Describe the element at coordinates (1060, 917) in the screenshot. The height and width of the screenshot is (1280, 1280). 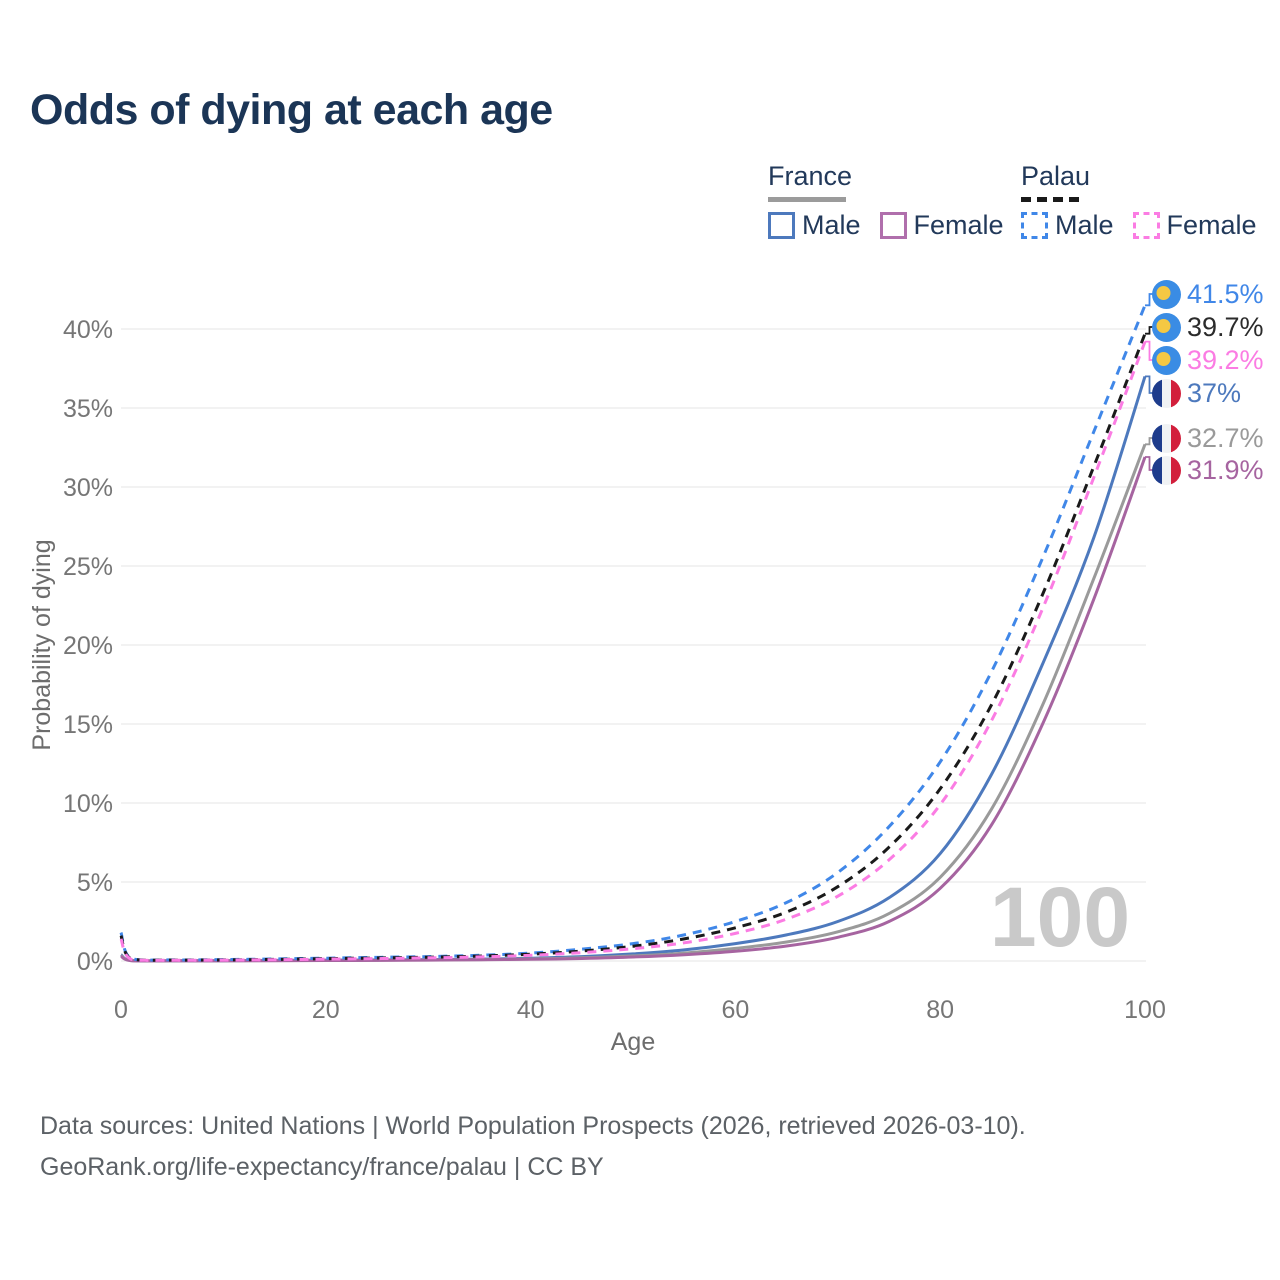
I see `hovered-age-watermark: 100` at that location.